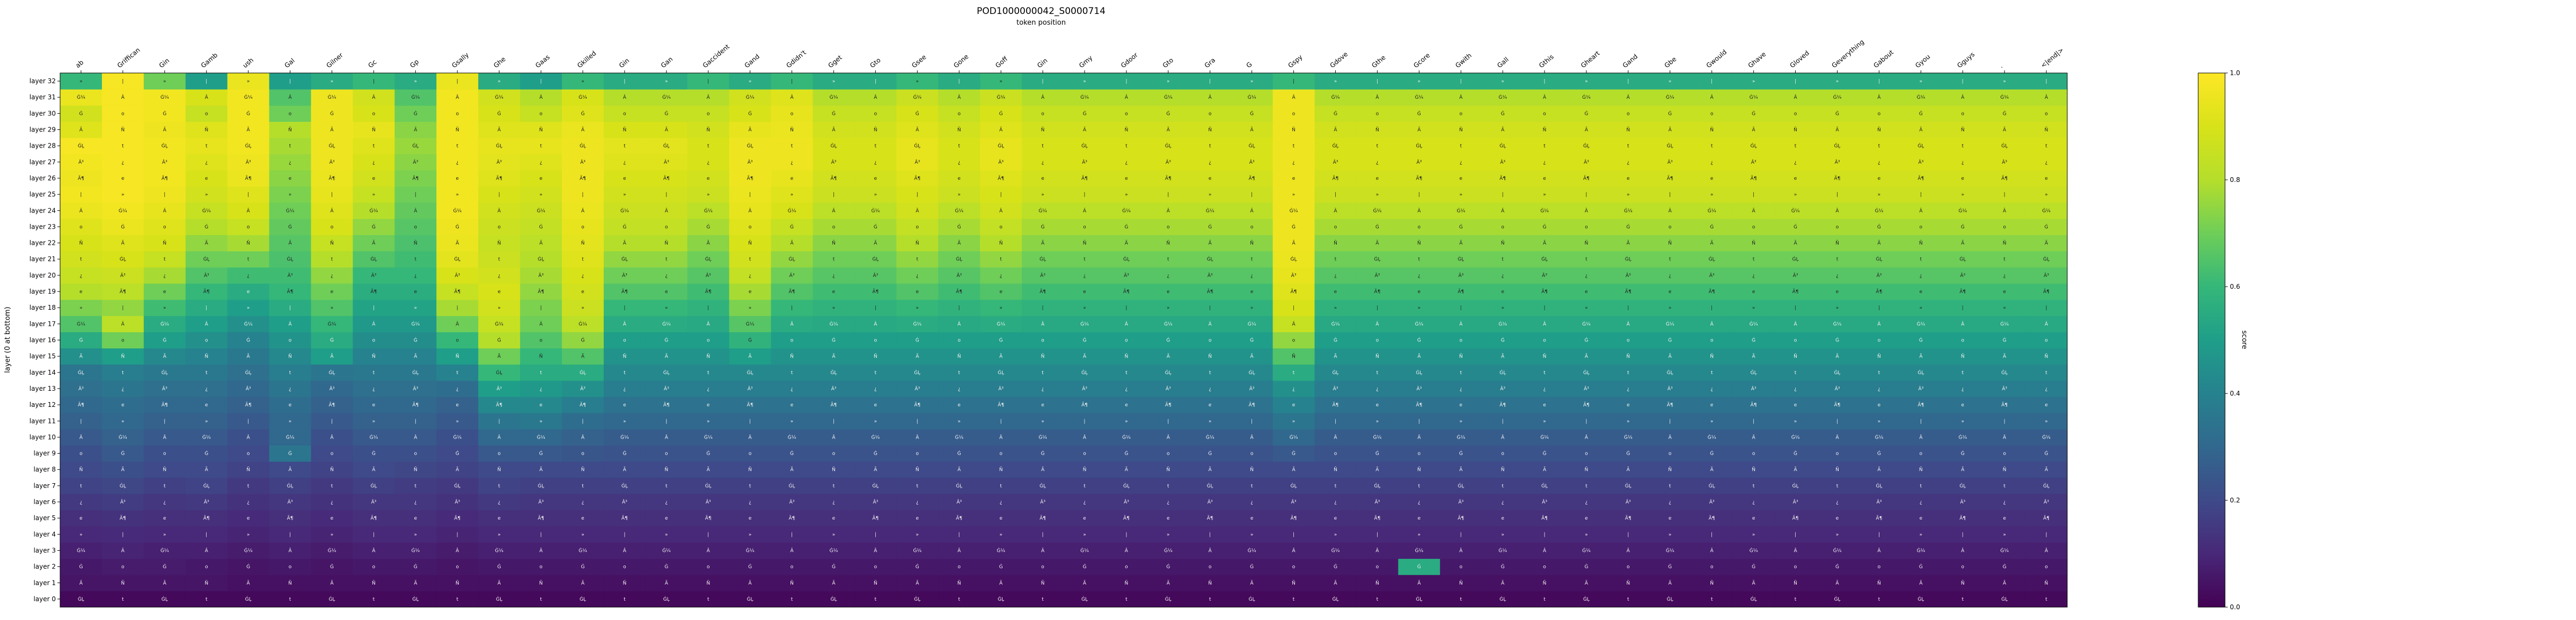 This screenshot has width=2576, height=620. I want to click on cell-token-label: Ã¶, so click(1252, 178).